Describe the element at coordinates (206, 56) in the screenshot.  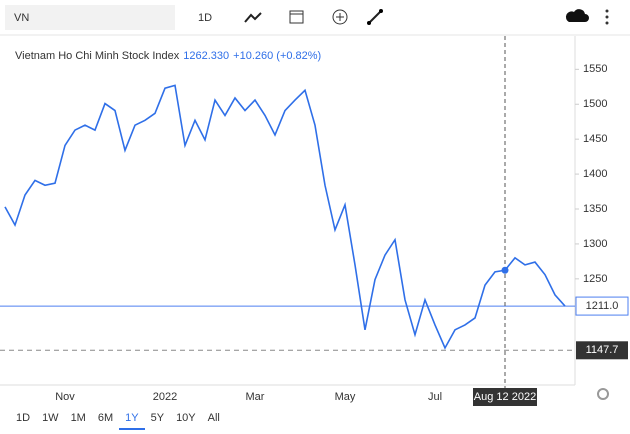
I see `price: 1262.330` at that location.